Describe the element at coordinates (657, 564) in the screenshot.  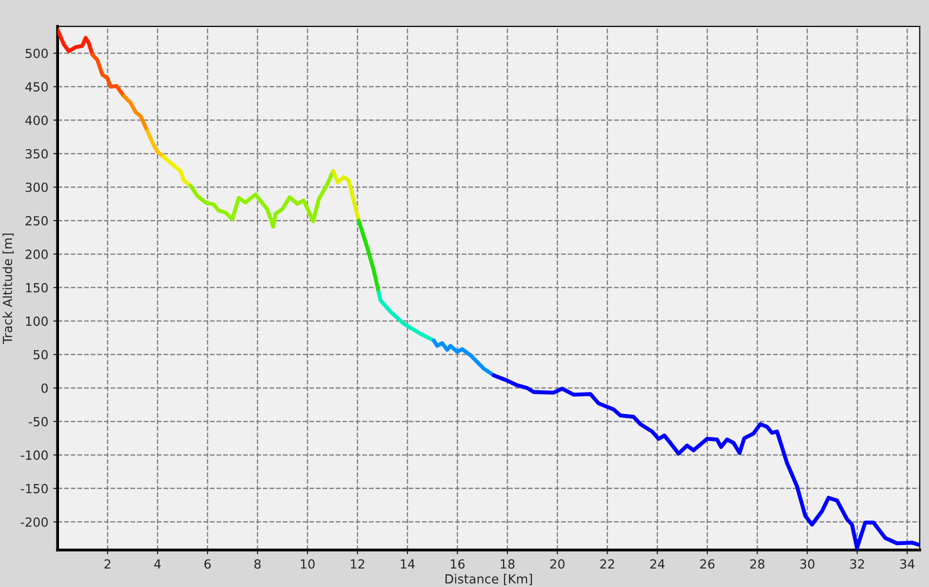
I see `x-tick-label: 24` at that location.